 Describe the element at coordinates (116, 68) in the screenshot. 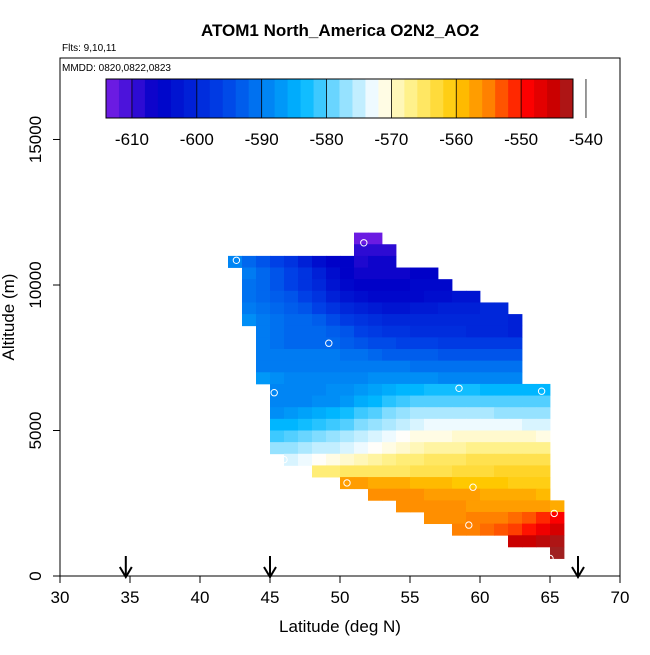

I see `dates-label: MMDD: 0820,0822,0823` at that location.